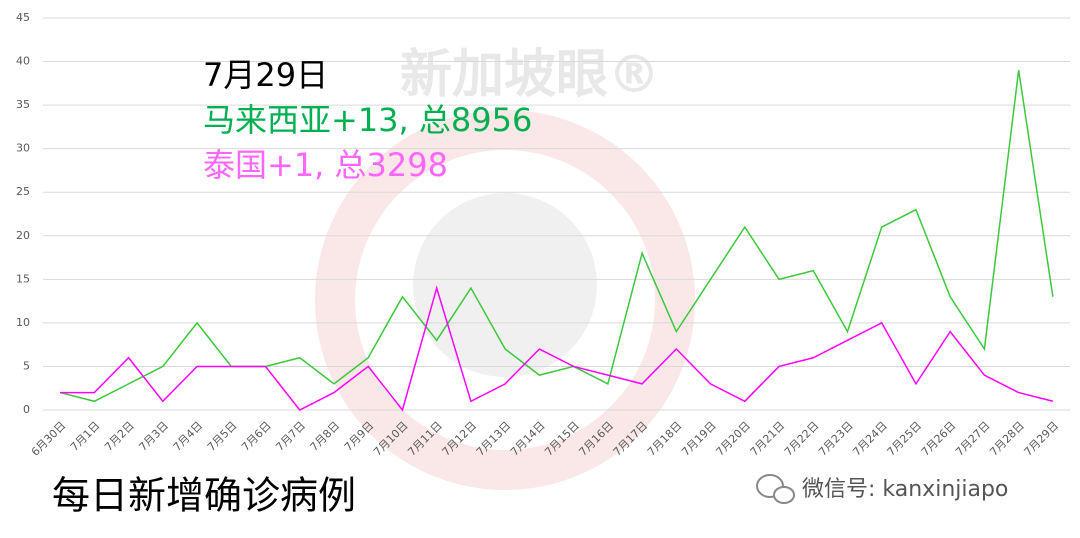 This screenshot has width=1080, height=538. Describe the element at coordinates (49, 439) in the screenshot. I see `x-tick-label: 6月30日` at that location.